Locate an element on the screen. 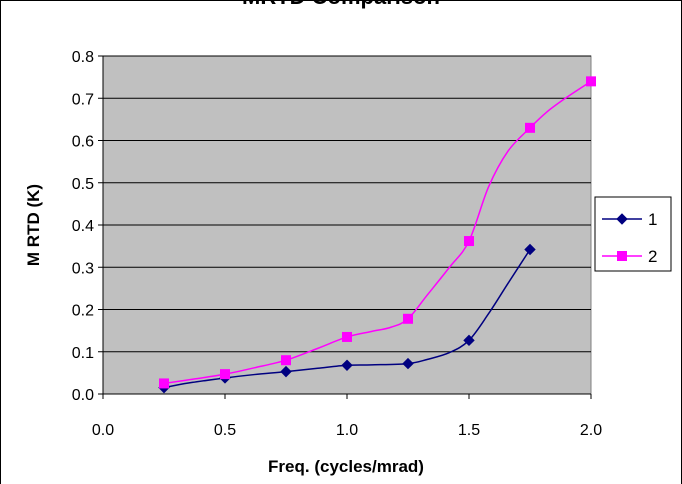  x-axis-ticks: 0.0 0.5 1.0 1.5 2.0 is located at coordinates (347, 416).